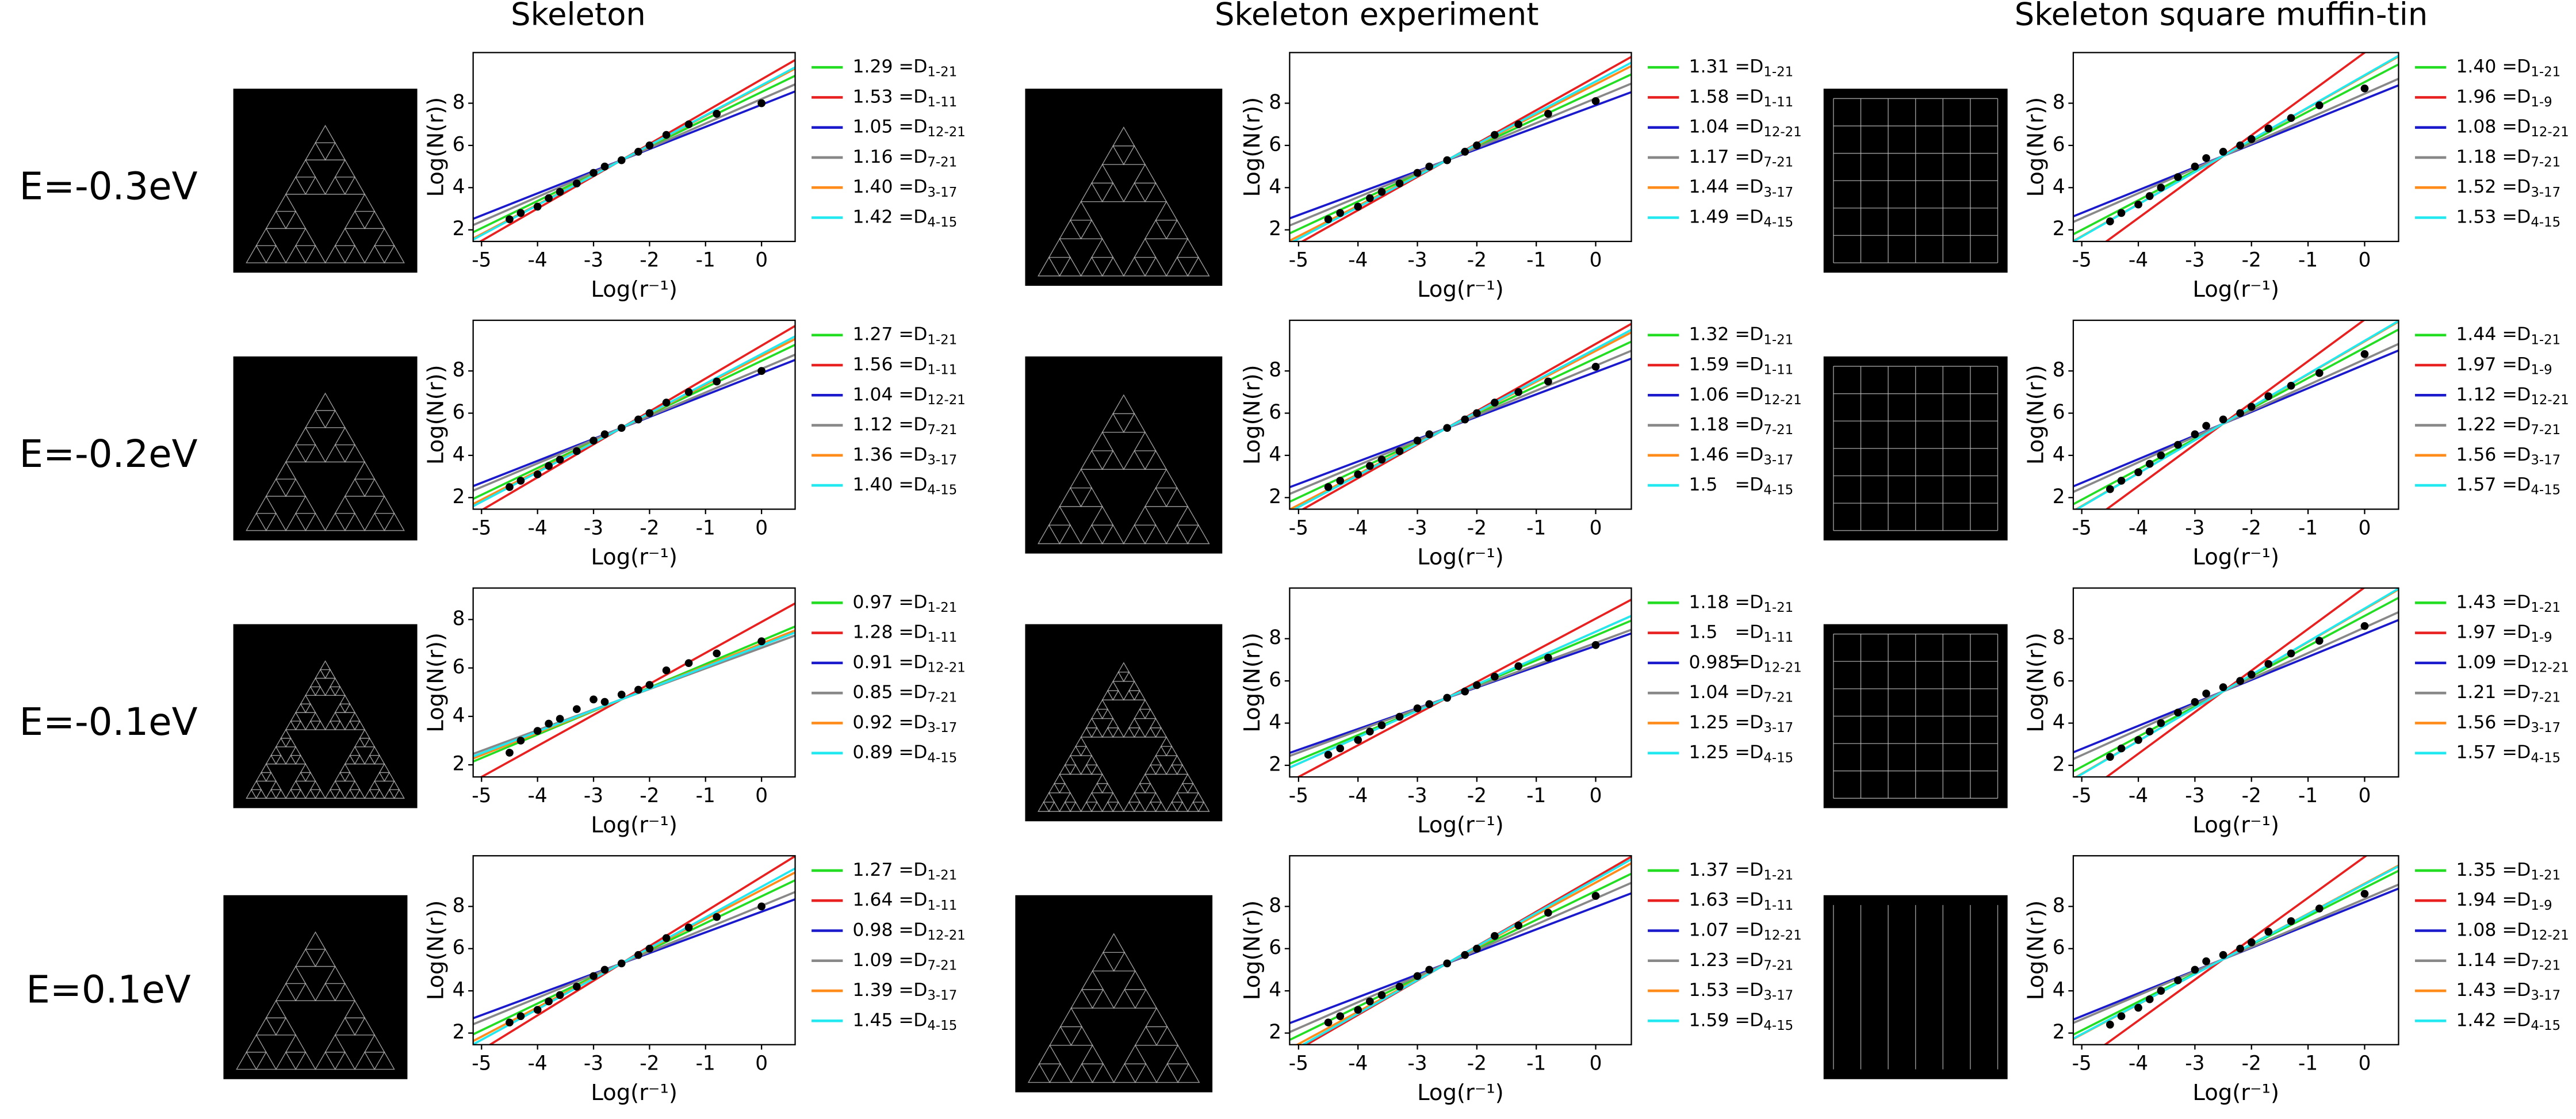 The width and height of the screenshot is (2576, 1119). What do you see at coordinates (2534, 633) in the screenshot?
I see `legend-name: D1-9` at bounding box center [2534, 633].